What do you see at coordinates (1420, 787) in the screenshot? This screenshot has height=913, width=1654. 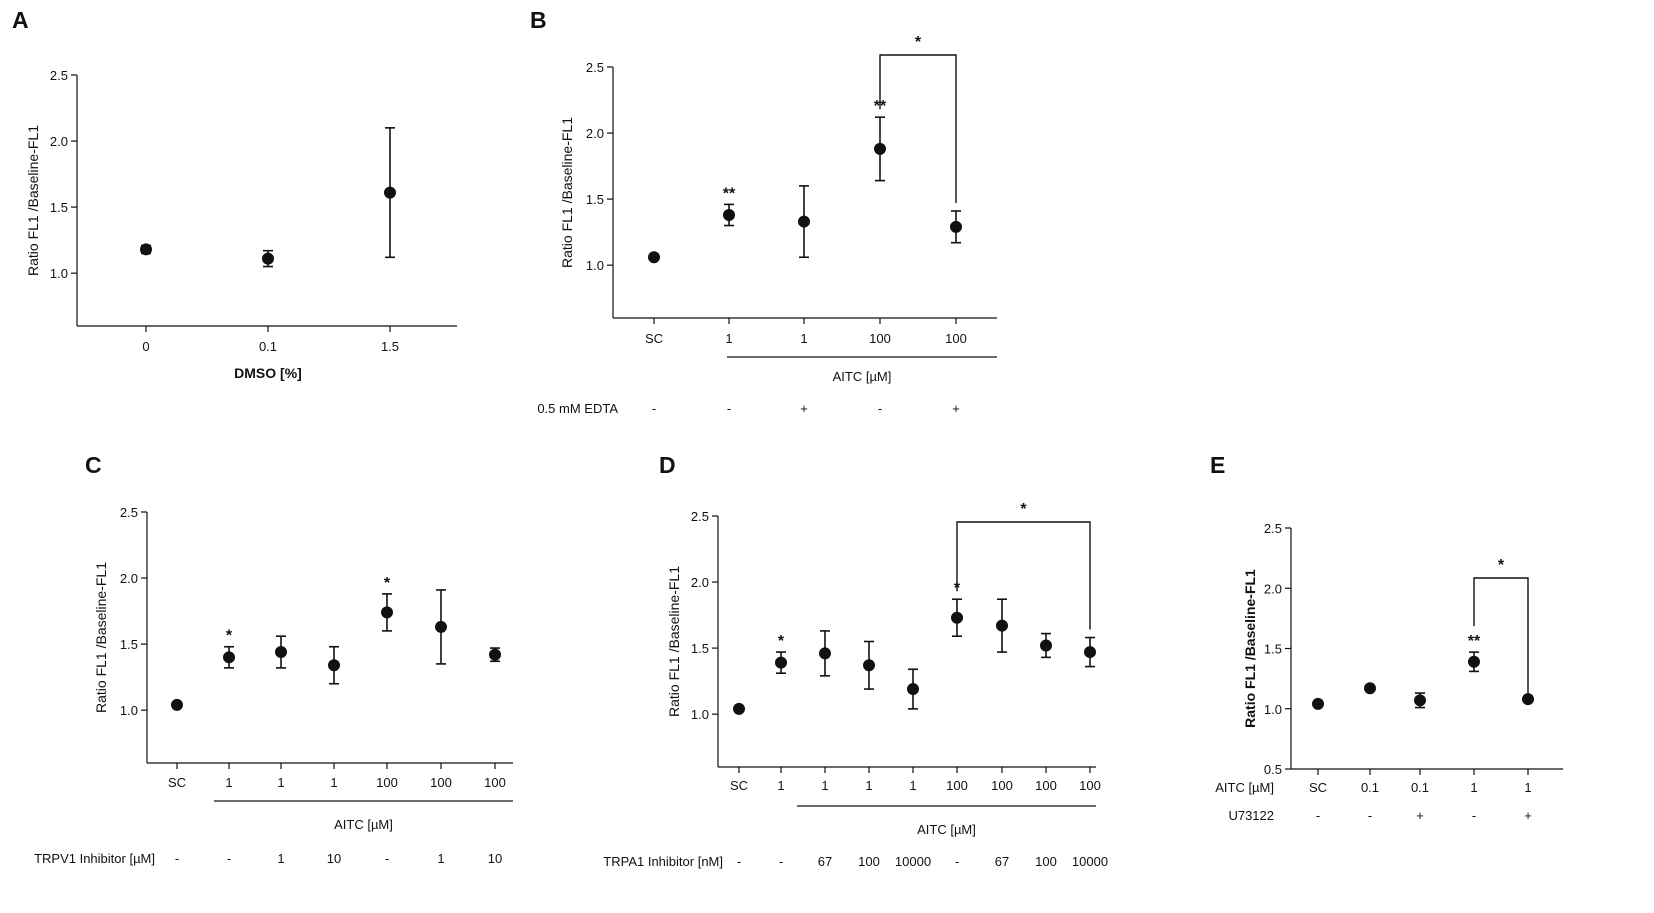 I see `category-label: 0.1` at bounding box center [1420, 787].